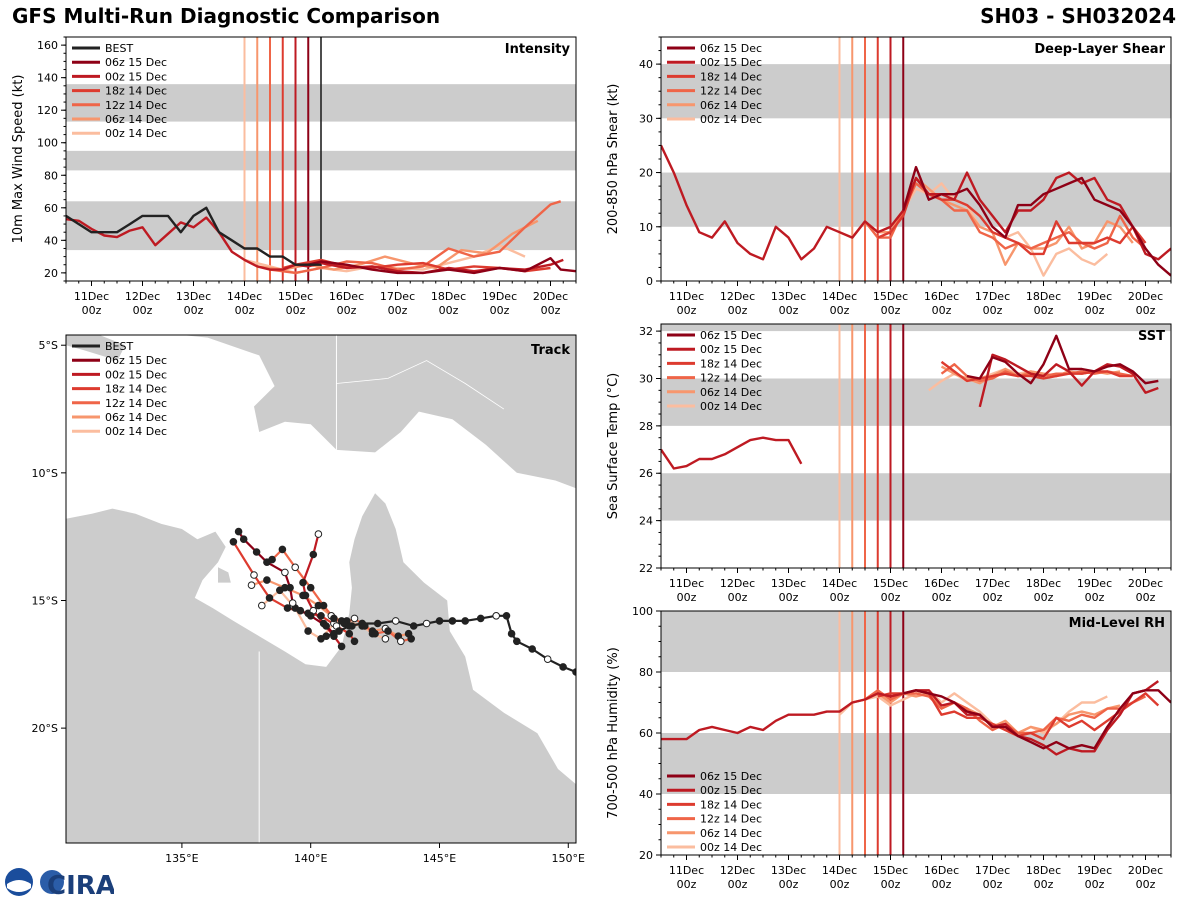 The width and height of the screenshot is (1200, 900). I want to click on series-00z-15-dec, so click(315, 245).